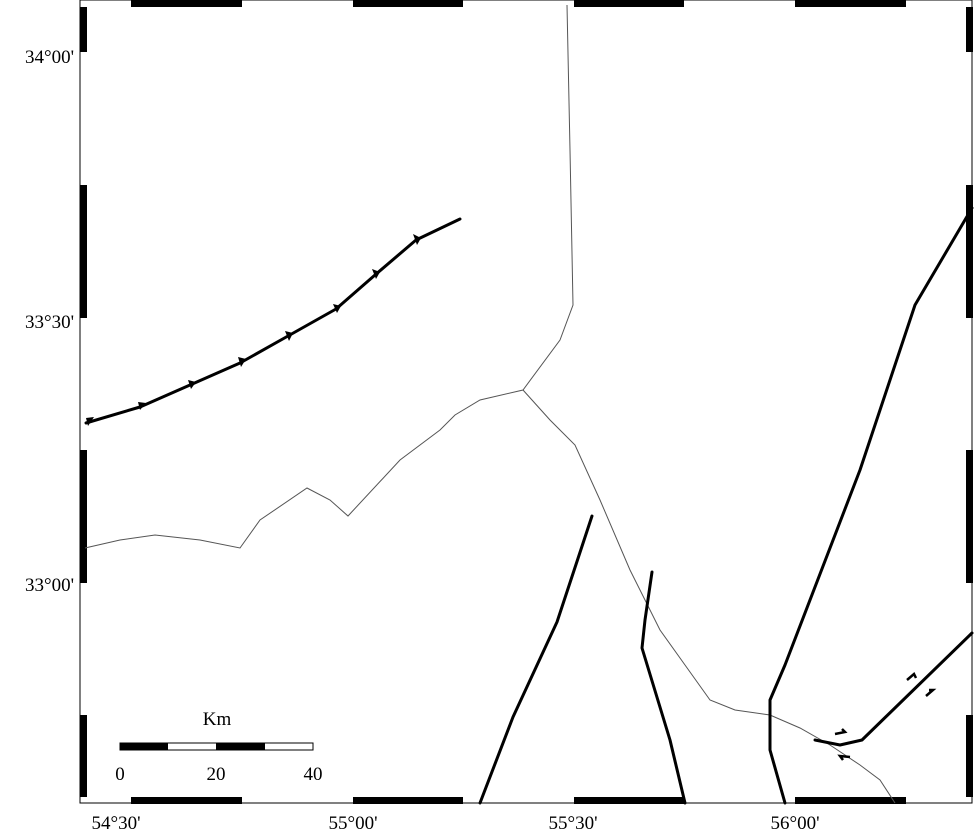 The image size is (978, 838). I want to click on longitude-label: 55°00', so click(352, 823).